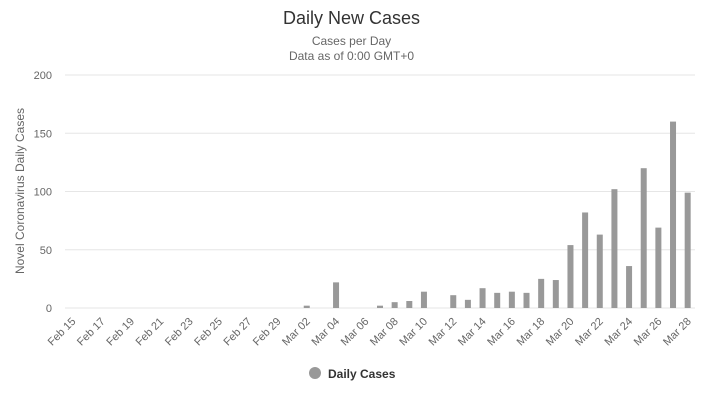  What do you see at coordinates (413, 332) in the screenshot?
I see `x-tick-label: Mar 10` at bounding box center [413, 332].